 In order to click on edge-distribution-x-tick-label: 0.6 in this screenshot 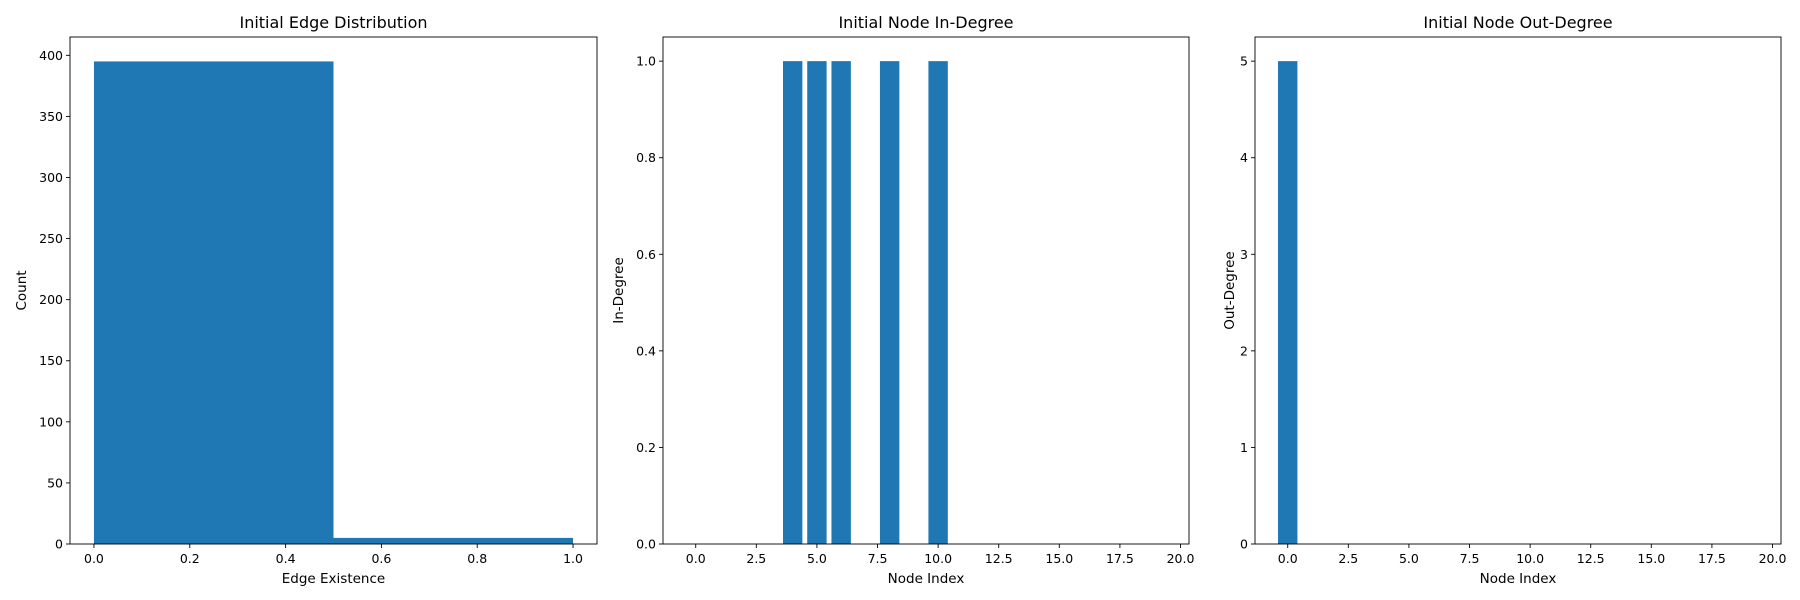, I will do `click(381, 558)`.